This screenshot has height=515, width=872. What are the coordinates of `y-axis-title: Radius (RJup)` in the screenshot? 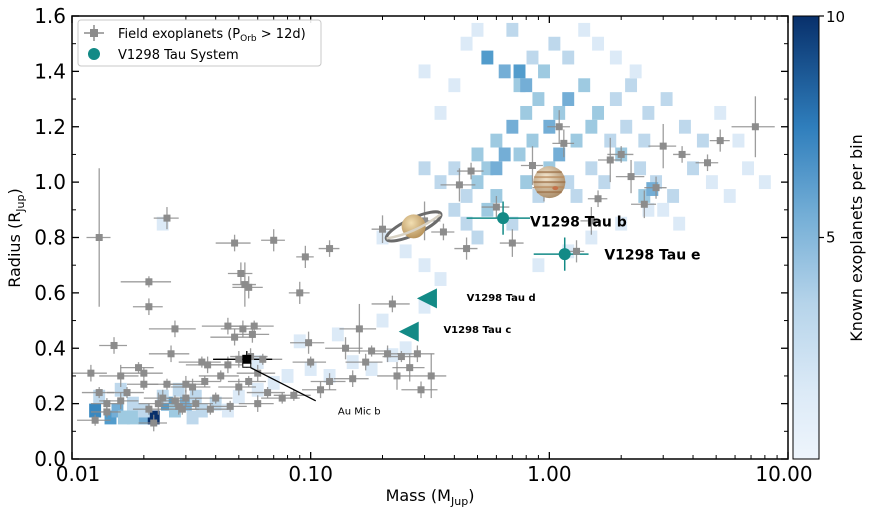 It's located at (16, 238).